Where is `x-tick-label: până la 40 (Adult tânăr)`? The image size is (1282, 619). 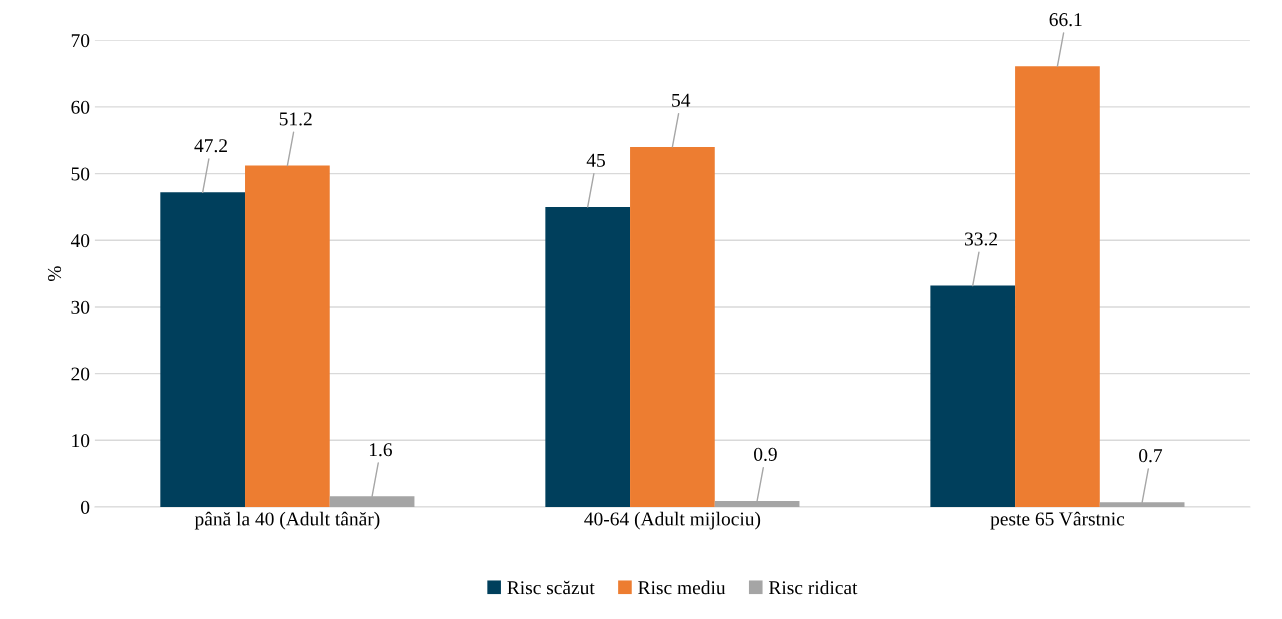
x-tick-label: până la 40 (Adult tânăr) is located at coordinates (287, 520).